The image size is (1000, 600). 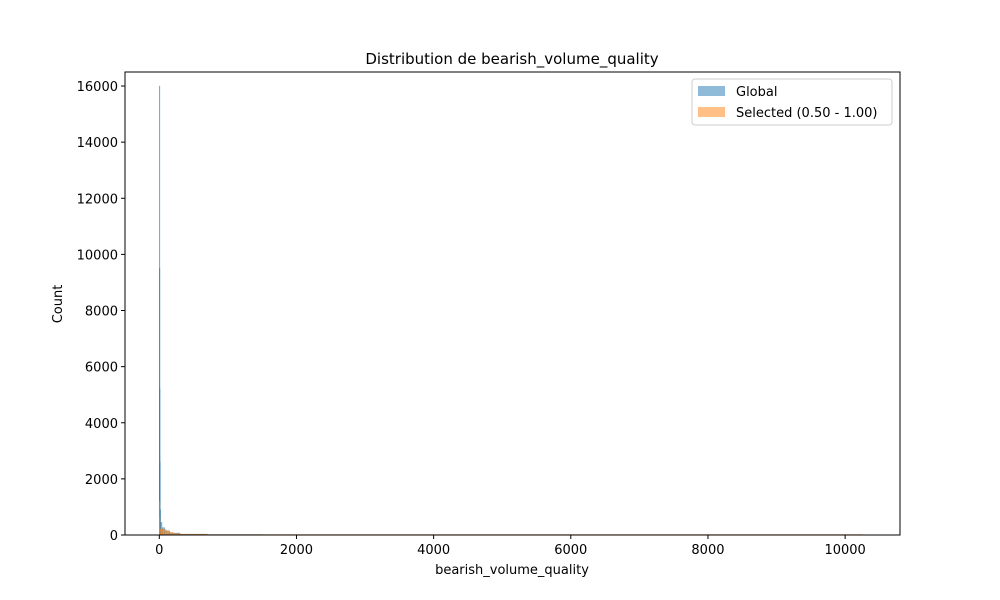 I want to click on y-axis: 0 2000 4000 6000 8000 10000 12000 14000 16000, so click(x=101, y=312).